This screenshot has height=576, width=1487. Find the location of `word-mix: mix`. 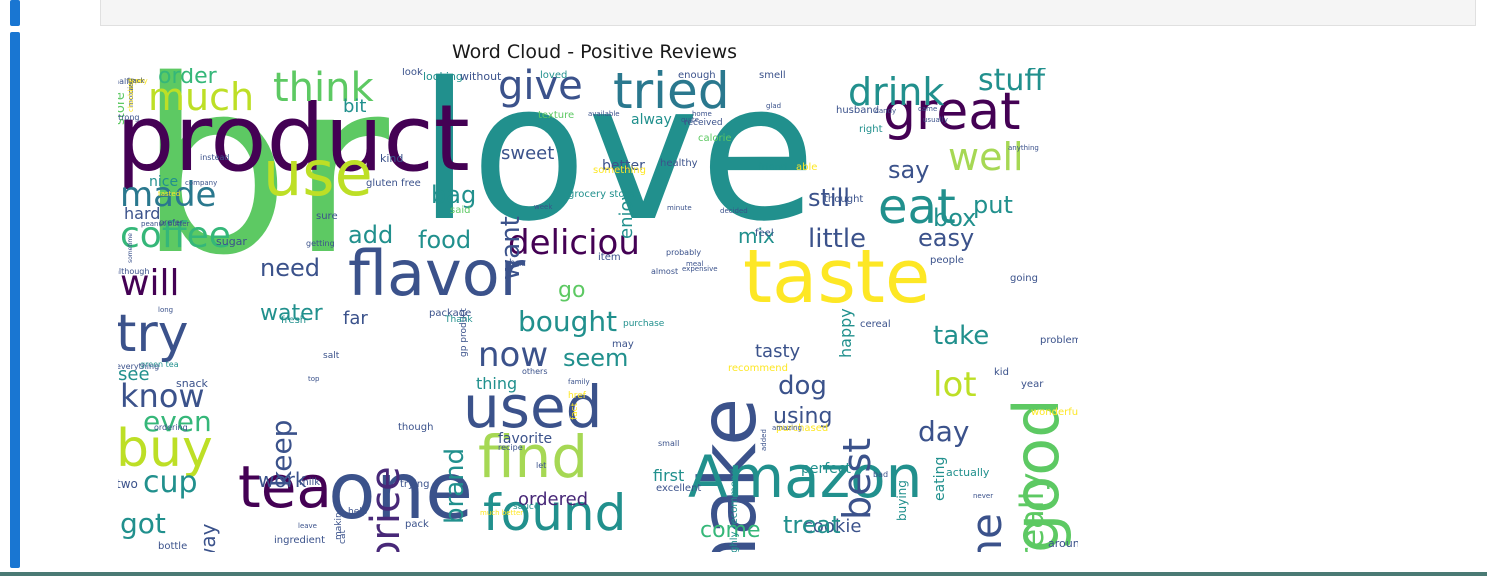

word-mix: mix is located at coordinates (756, 236).